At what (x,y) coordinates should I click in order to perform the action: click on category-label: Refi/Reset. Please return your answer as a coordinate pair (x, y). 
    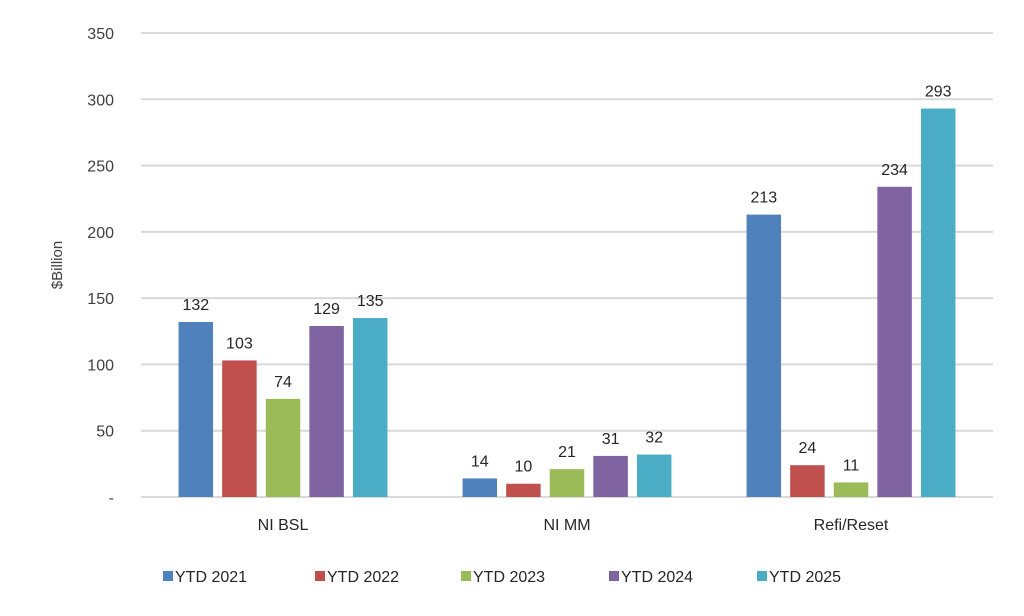
    Looking at the image, I should click on (851, 525).